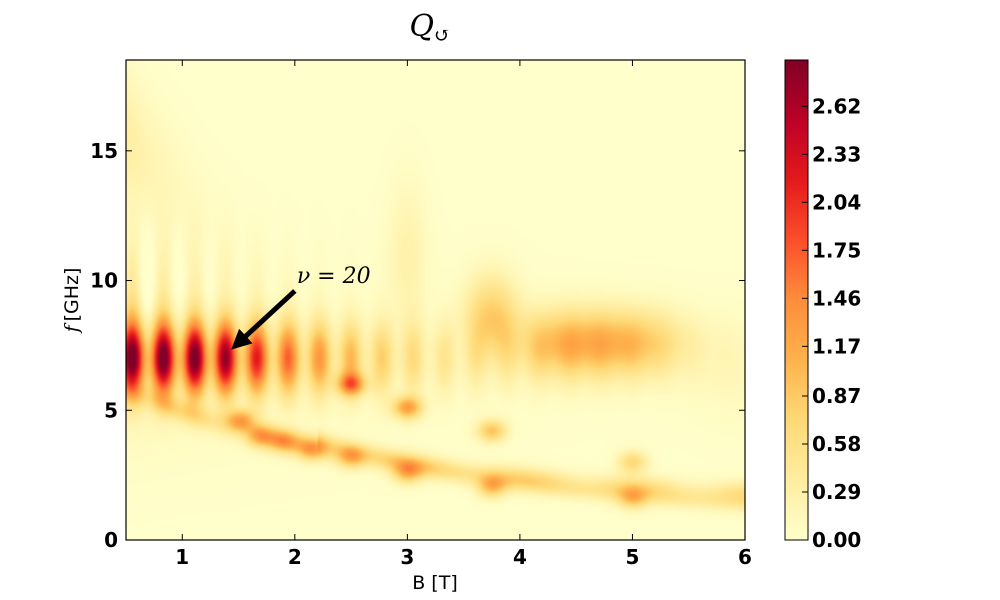  What do you see at coordinates (407, 557) in the screenshot?
I see `x-tick-label: 3` at bounding box center [407, 557].